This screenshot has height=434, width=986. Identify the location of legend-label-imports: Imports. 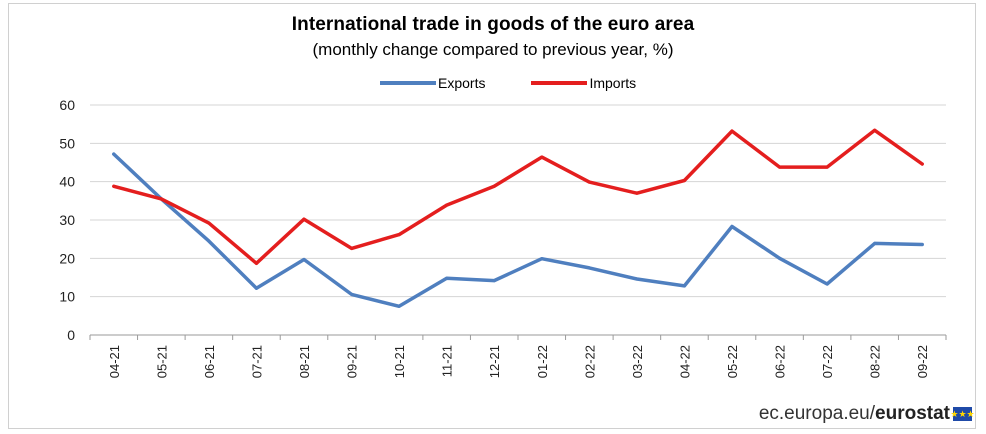
(613, 83).